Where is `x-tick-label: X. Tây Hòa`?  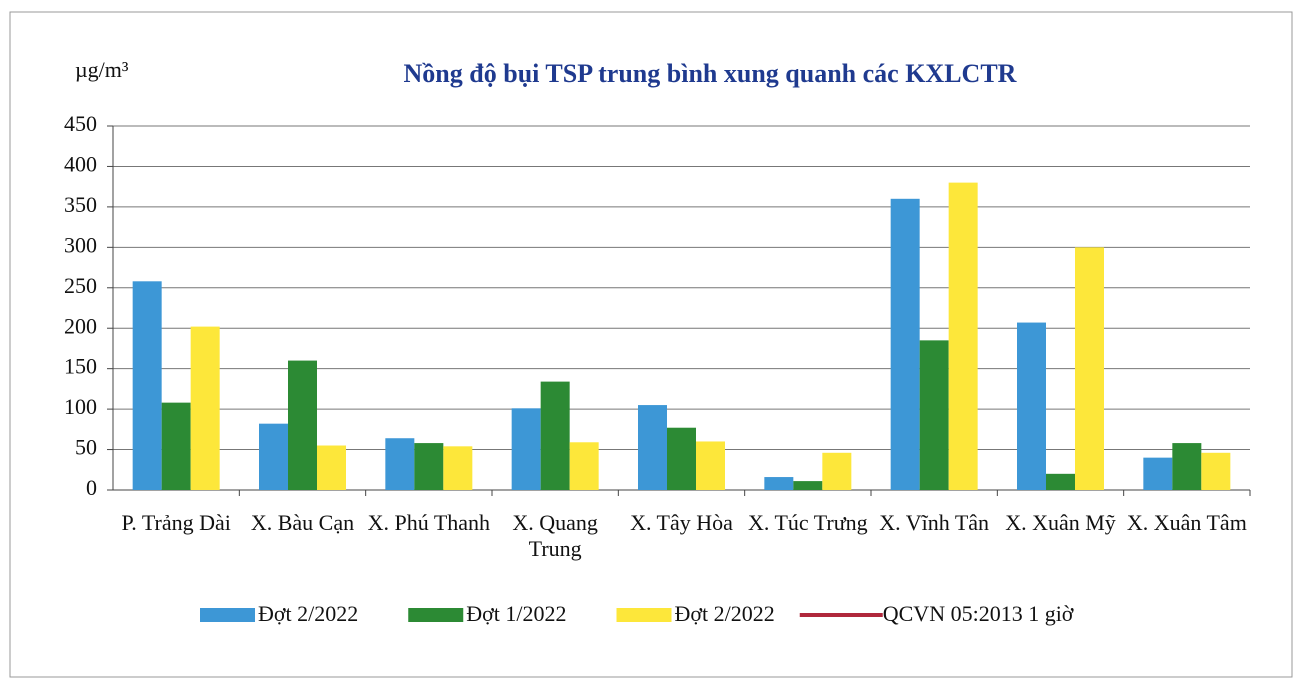
x-tick-label: X. Tây Hòa is located at coordinates (681, 522).